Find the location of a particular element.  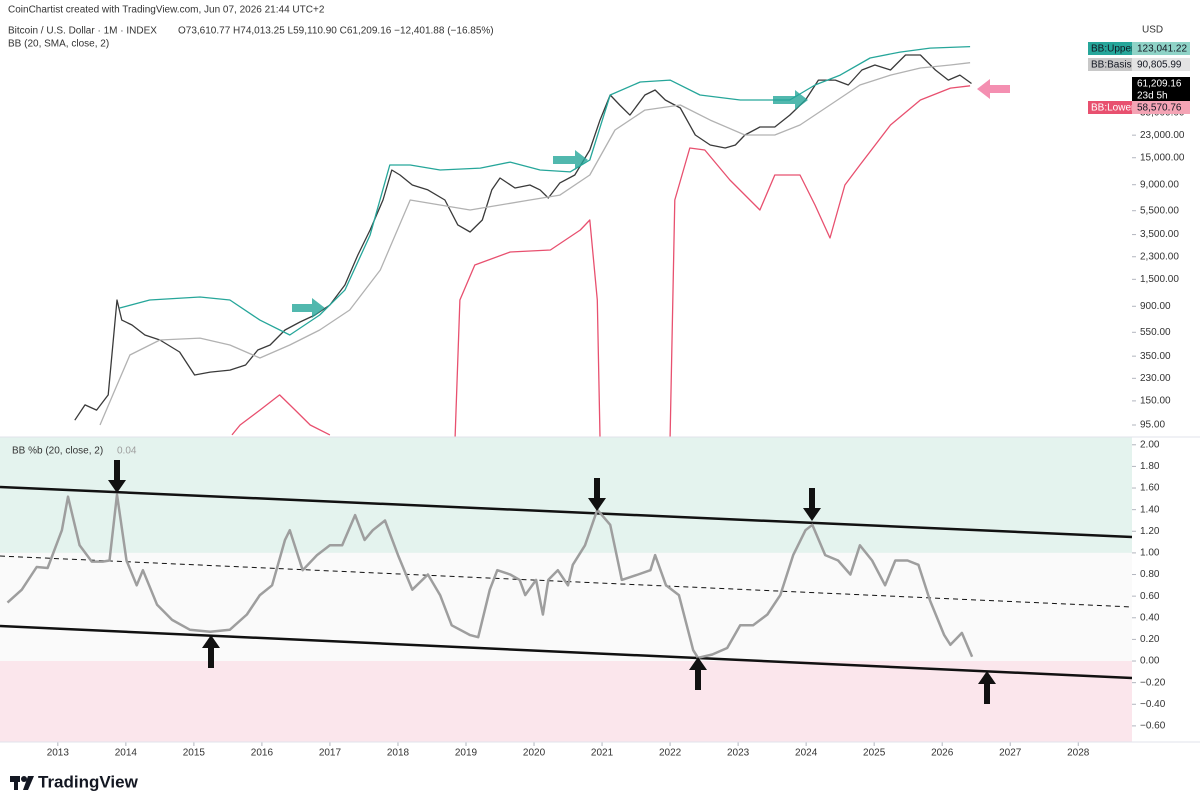

tag-value: 90,805.99 is located at coordinates (1159, 65).